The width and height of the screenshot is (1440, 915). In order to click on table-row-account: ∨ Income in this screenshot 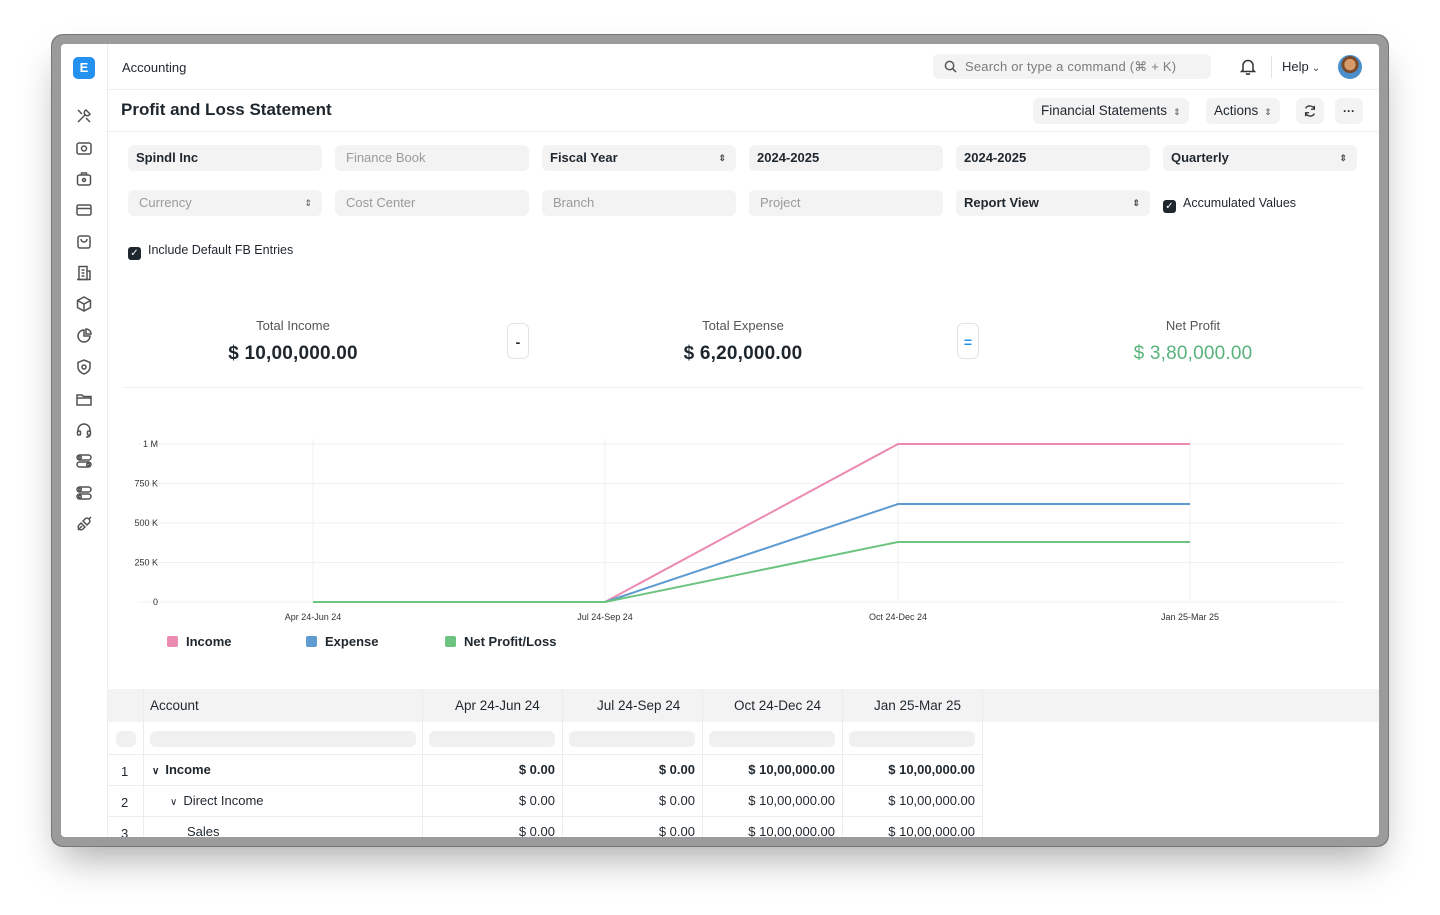, I will do `click(181, 770)`.